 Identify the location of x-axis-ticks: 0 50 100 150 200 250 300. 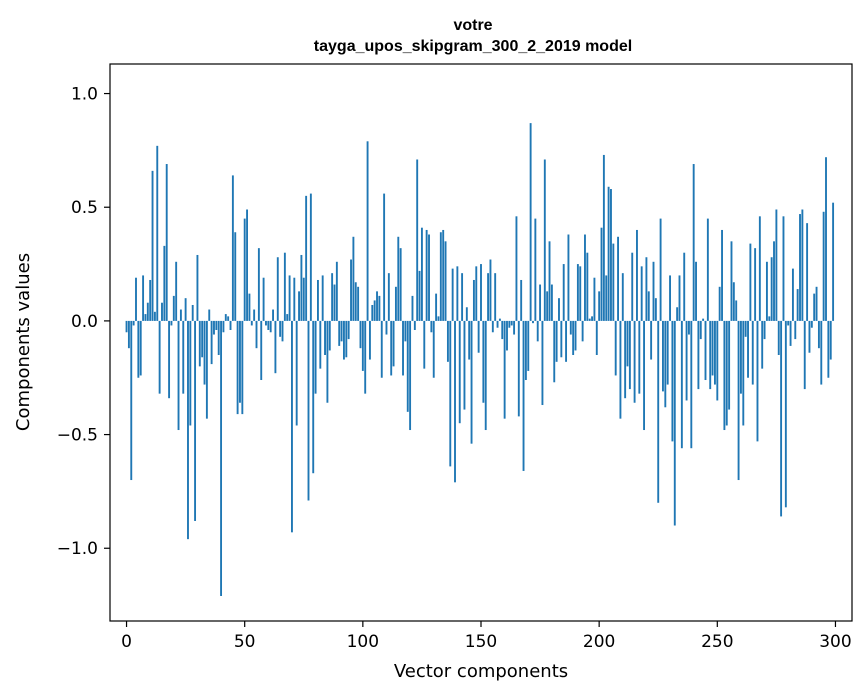
(486, 636).